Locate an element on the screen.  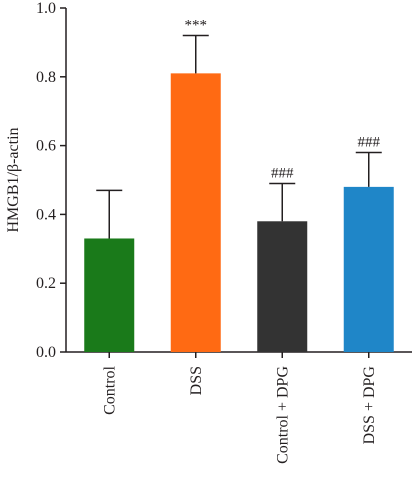
x-tick-label: DSS is located at coordinates (196, 380).